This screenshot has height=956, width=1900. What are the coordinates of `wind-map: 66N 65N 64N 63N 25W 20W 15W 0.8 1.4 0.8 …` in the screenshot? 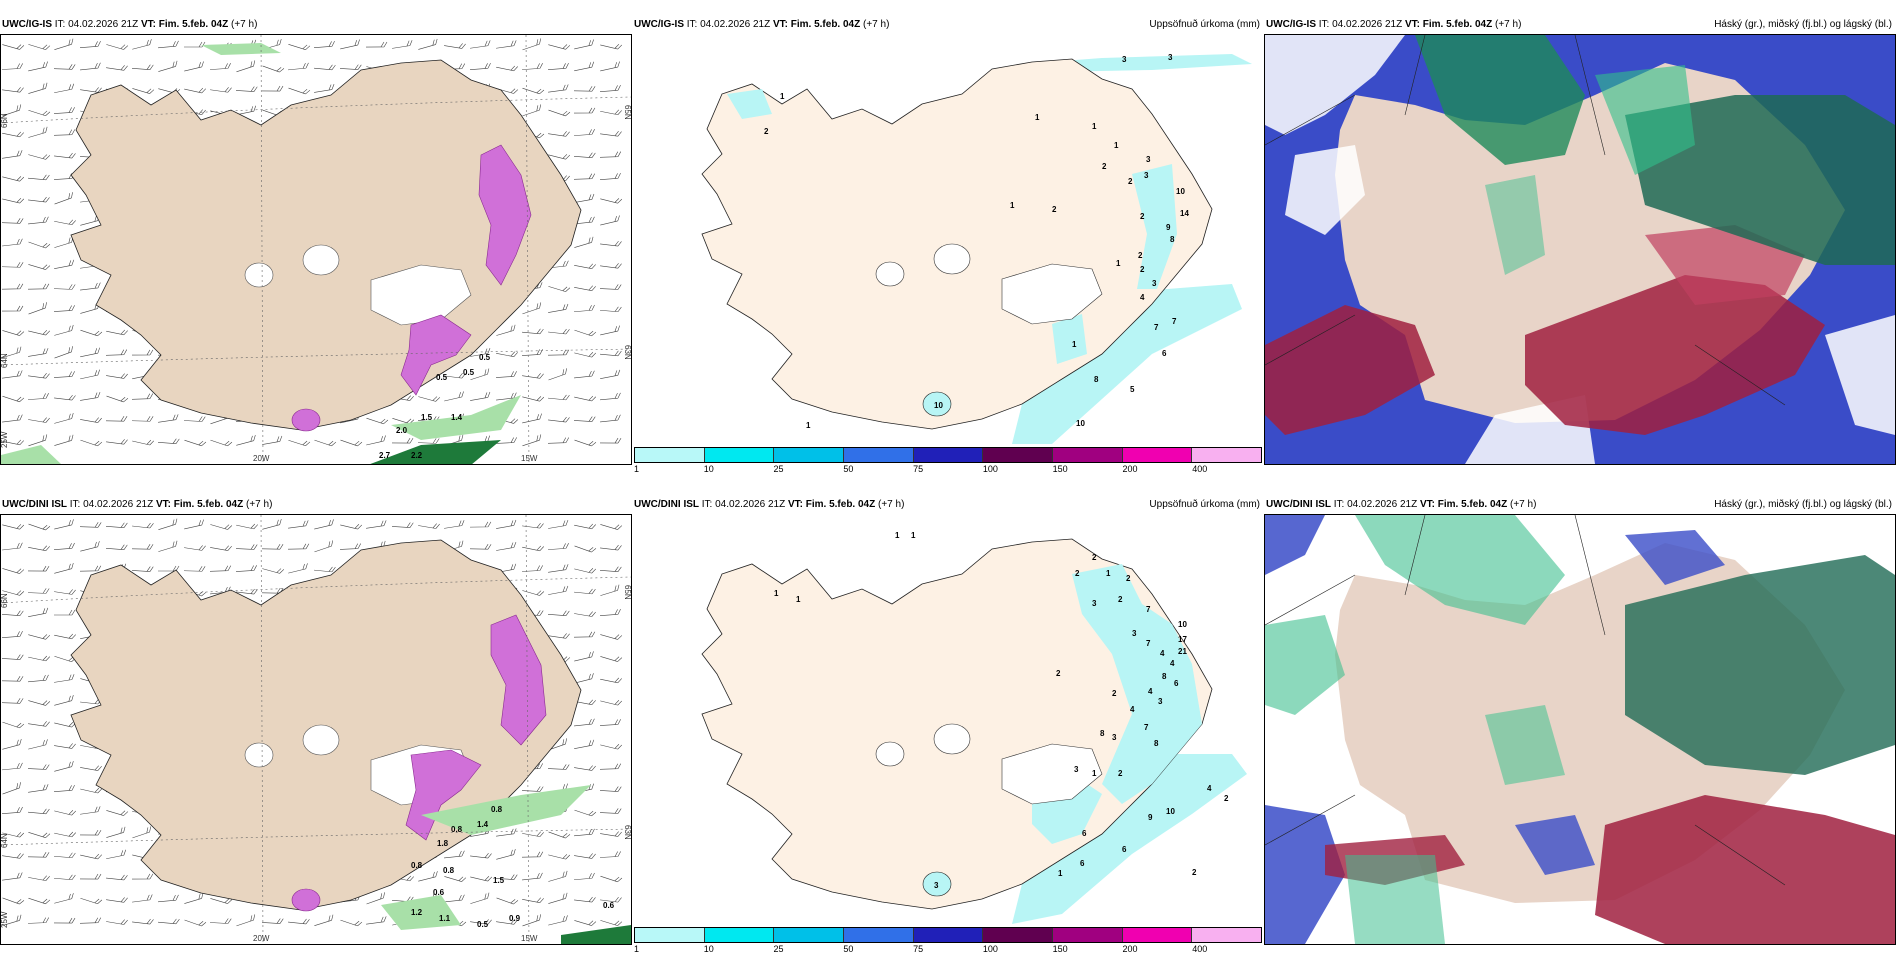 It's located at (316, 729).